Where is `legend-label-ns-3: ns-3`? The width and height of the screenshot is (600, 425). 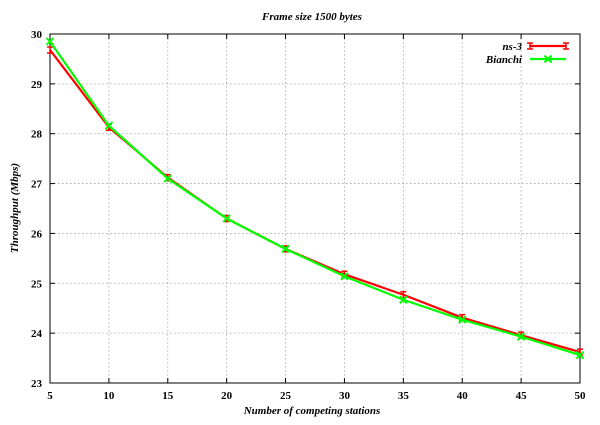
legend-label-ns-3: ns-3 is located at coordinates (512, 47).